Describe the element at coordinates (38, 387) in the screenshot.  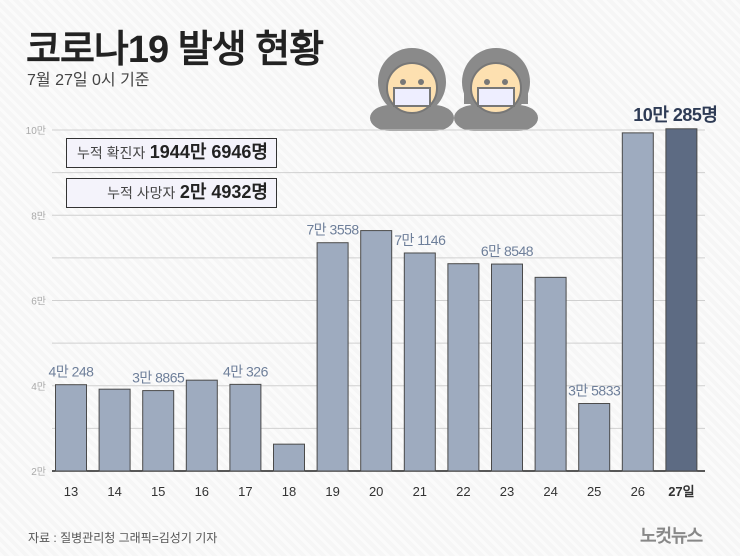
I see `y-tick-label: 4만` at that location.